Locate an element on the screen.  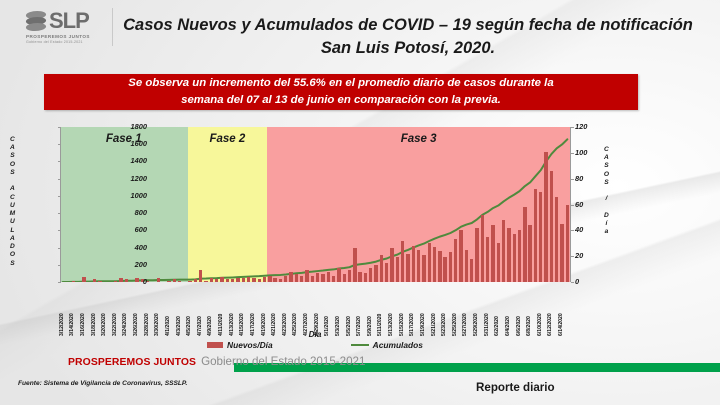
logo-tagline: PROSPEREMOS JUNTOS is located at coordinates (58, 36).